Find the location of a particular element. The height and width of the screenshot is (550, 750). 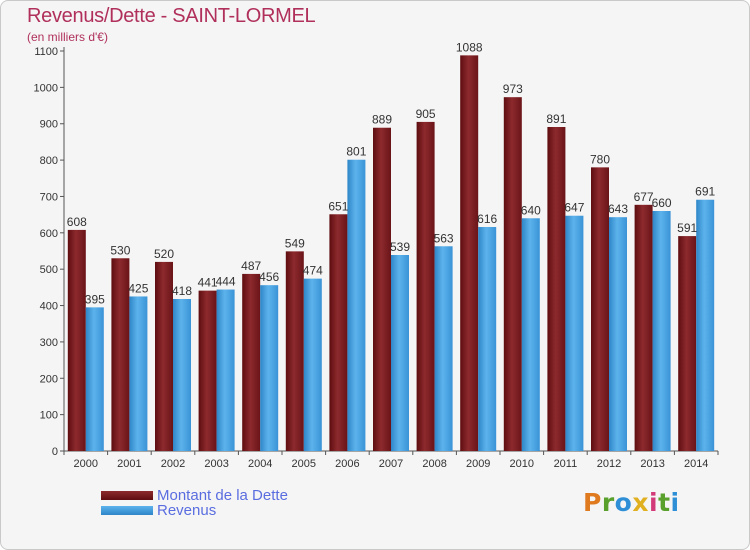

legend-item-revenus: Revenus is located at coordinates (194, 510).